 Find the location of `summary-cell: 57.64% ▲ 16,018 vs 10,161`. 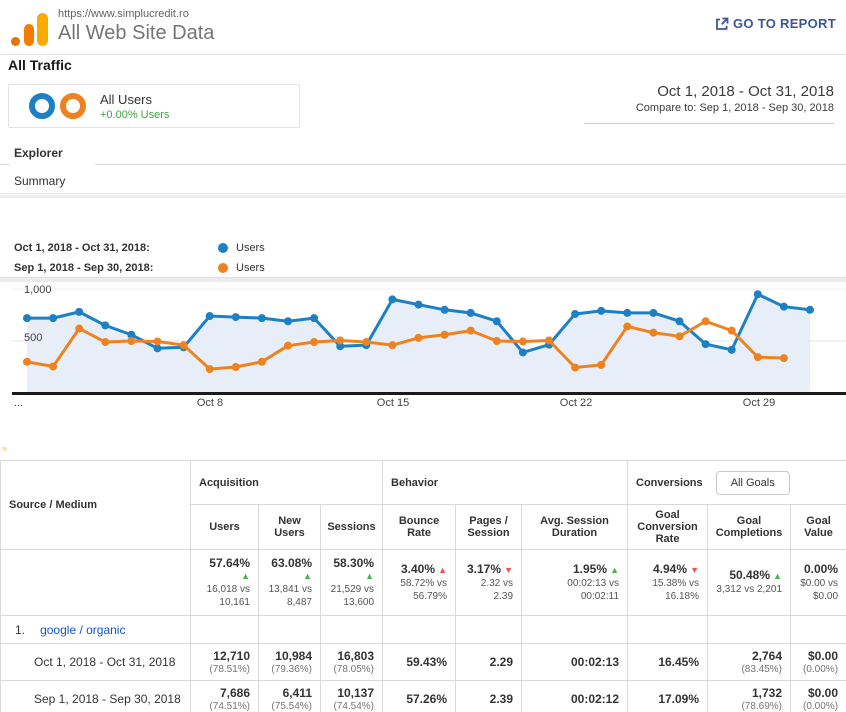

summary-cell: 57.64% ▲ 16,018 vs 10,161 is located at coordinates (224, 582).